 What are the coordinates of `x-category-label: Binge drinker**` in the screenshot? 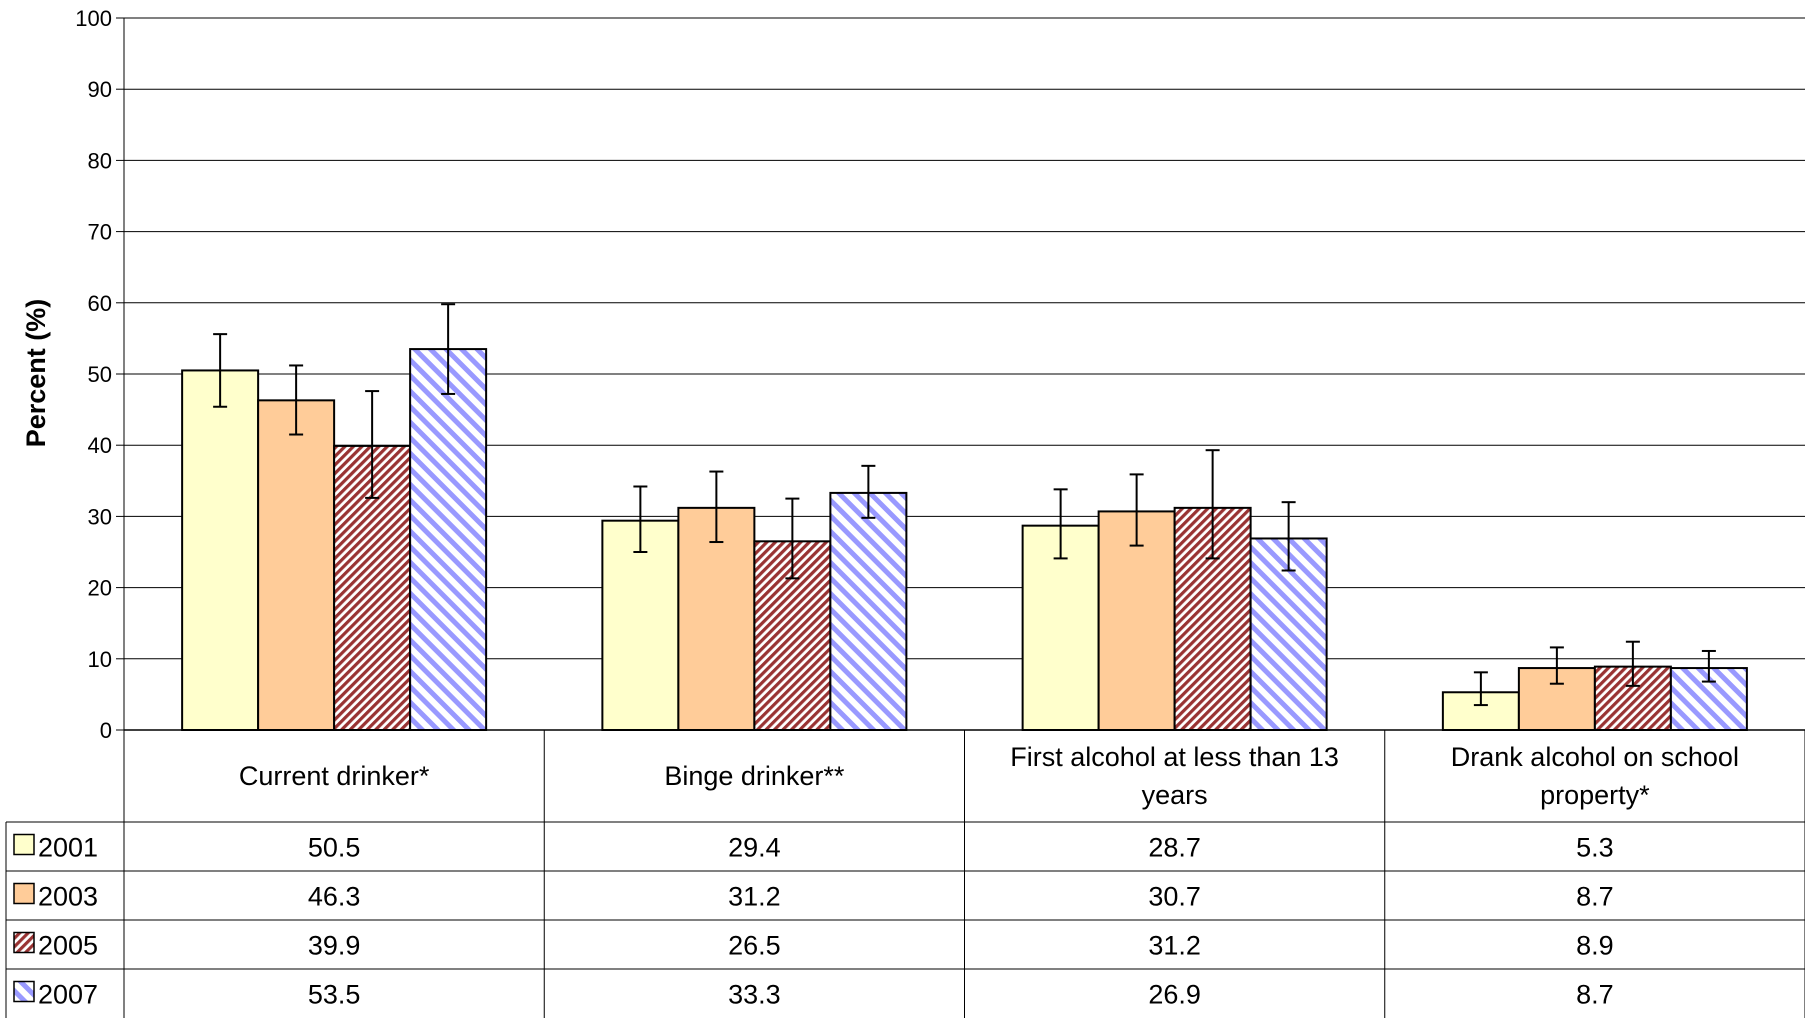 It's located at (754, 776).